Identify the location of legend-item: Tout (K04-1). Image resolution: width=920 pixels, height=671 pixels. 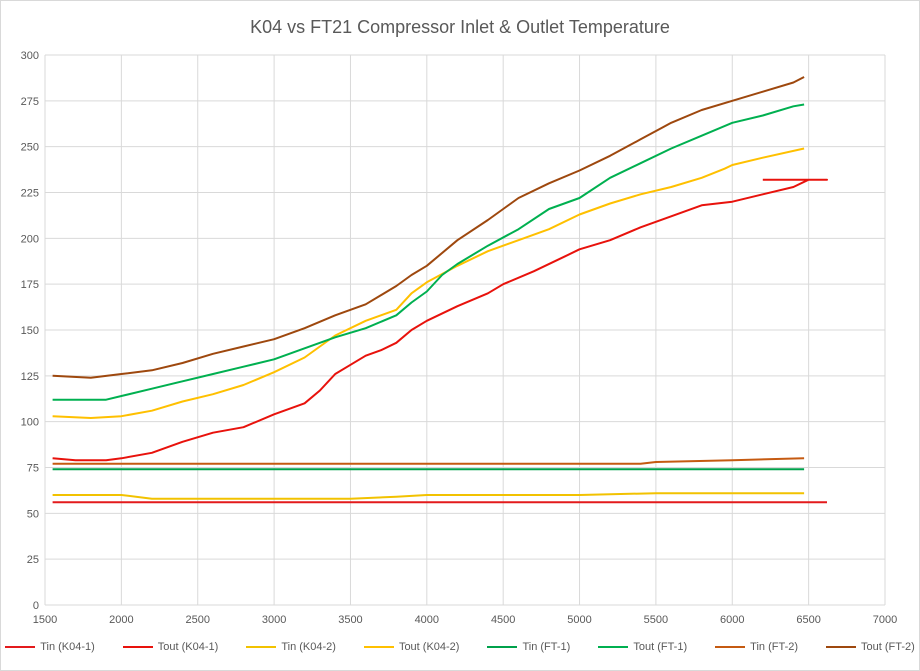
(170, 647).